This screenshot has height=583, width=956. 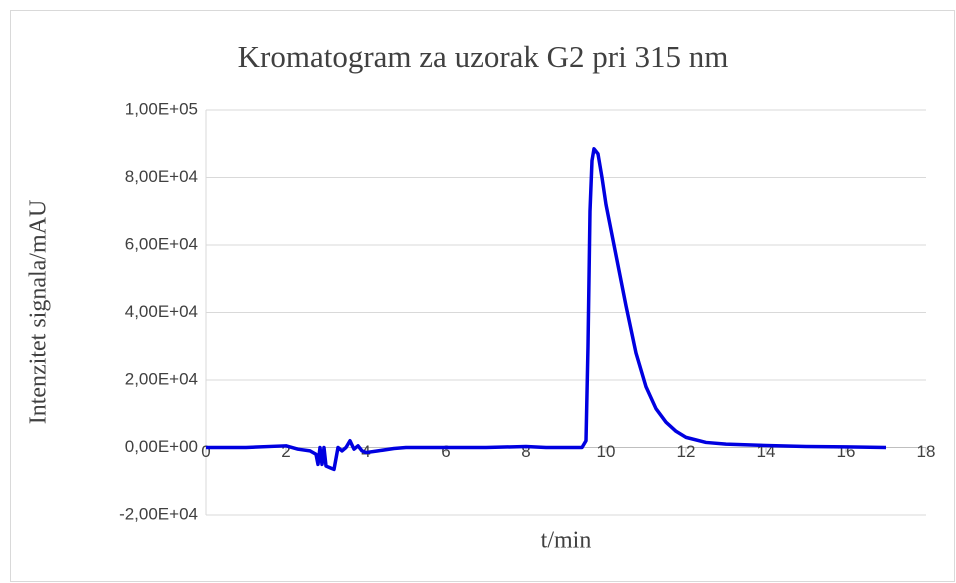 I want to click on y-axis-label: Intenzitet signala/mAU, so click(x=39, y=312).